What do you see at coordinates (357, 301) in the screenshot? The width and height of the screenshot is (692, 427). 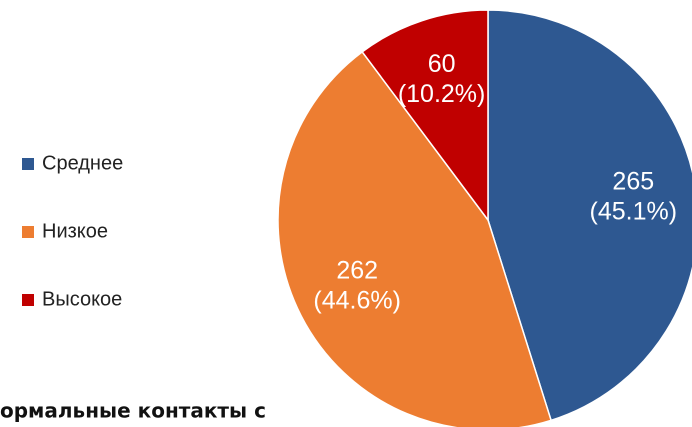 I see `data-label: (44.6%)` at bounding box center [357, 301].